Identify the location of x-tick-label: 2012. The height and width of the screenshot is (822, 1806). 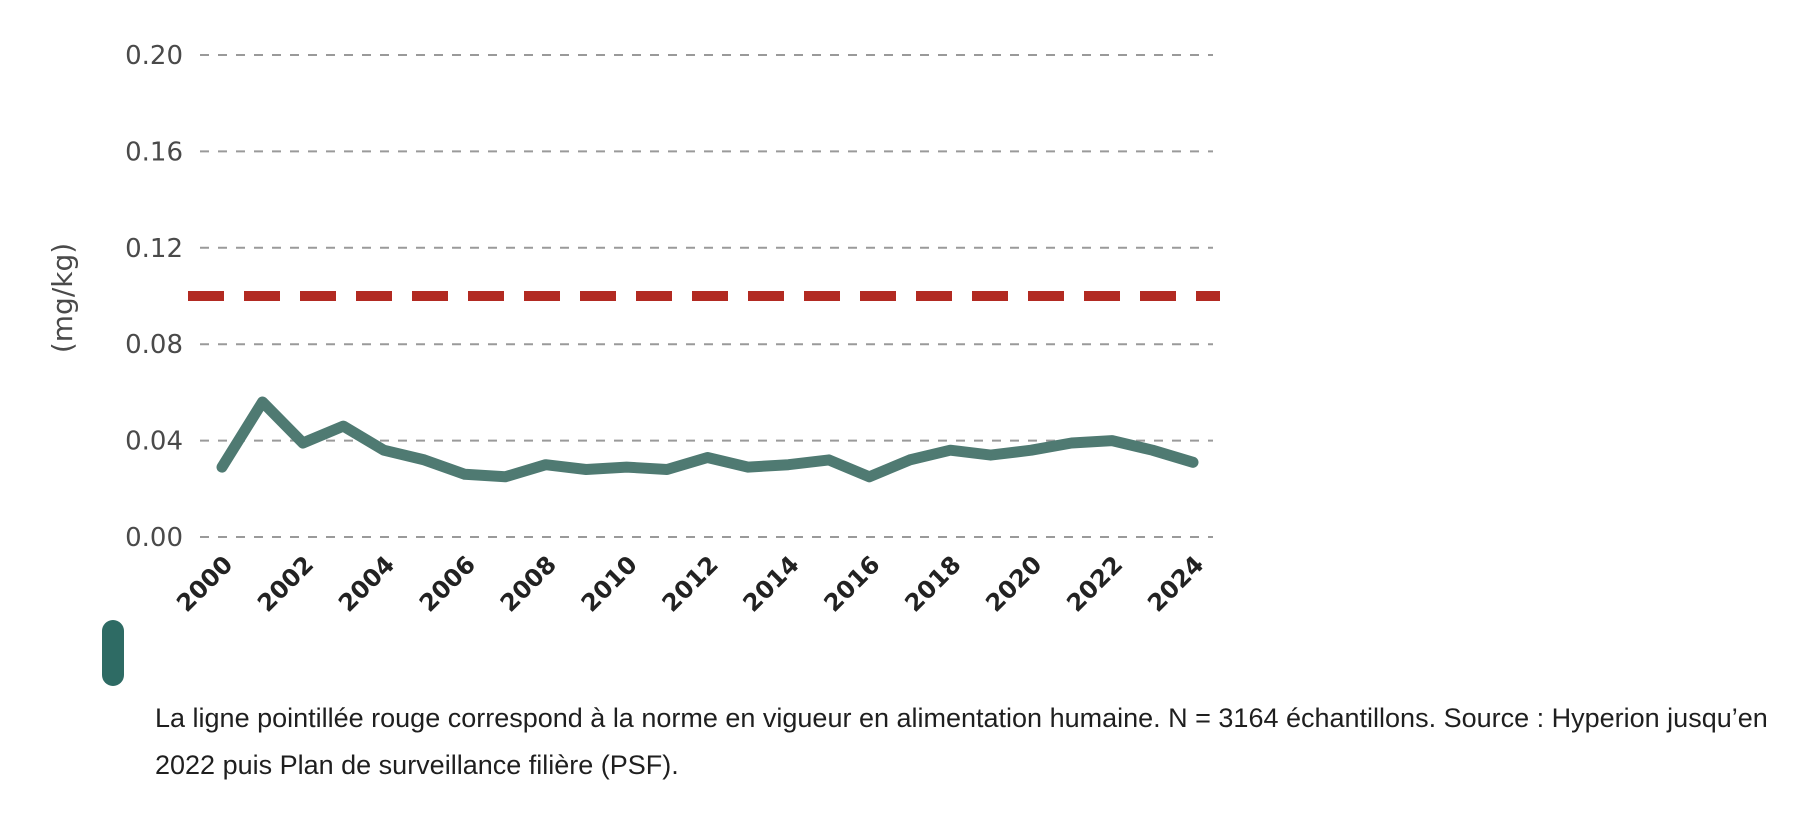
(690, 583).